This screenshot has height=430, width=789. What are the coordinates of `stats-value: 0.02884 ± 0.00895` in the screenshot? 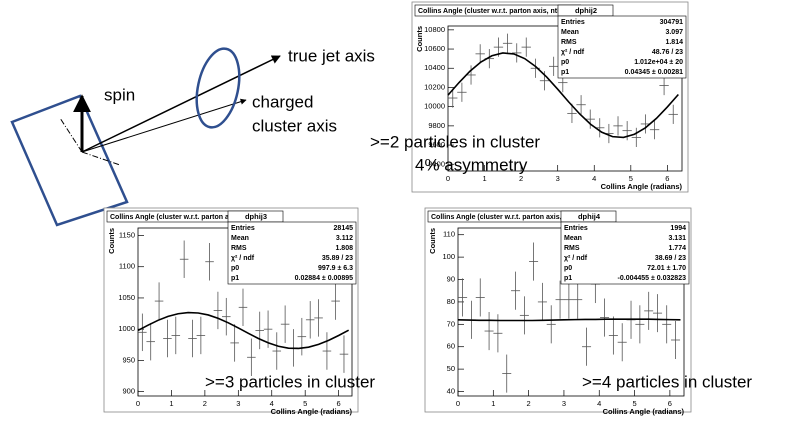 It's located at (324, 278).